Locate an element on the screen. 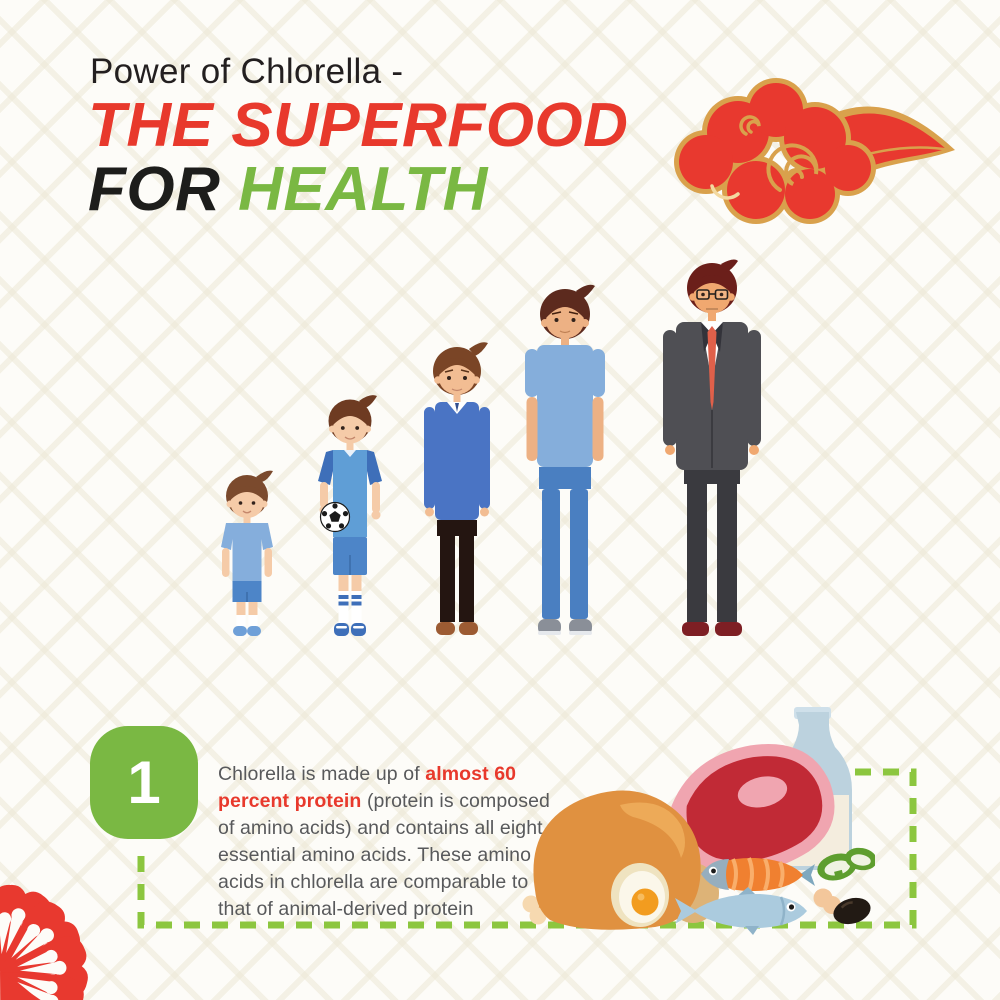 The image size is (1000, 1000). page-title: THE SUPERFOOD FOR HEALTH is located at coordinates (438, 158).